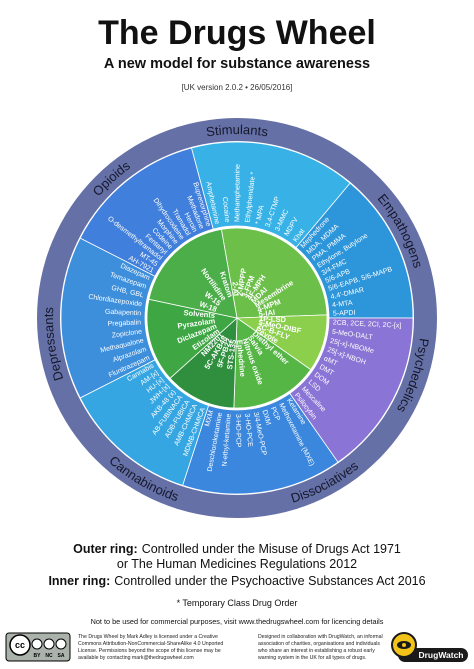 The image size is (474, 669). Describe the element at coordinates (236, 288) in the screenshot. I see `inner-drug-label: 2-AI` at that location.